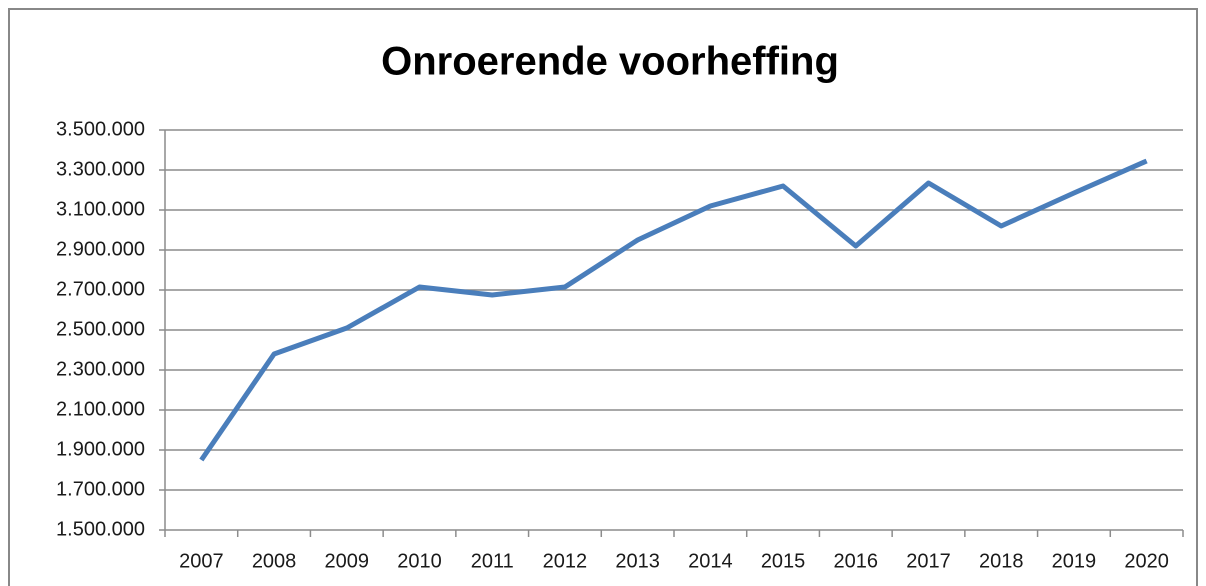 This screenshot has width=1206, height=586. I want to click on y-tick-label: 3.500.000, so click(100, 129).